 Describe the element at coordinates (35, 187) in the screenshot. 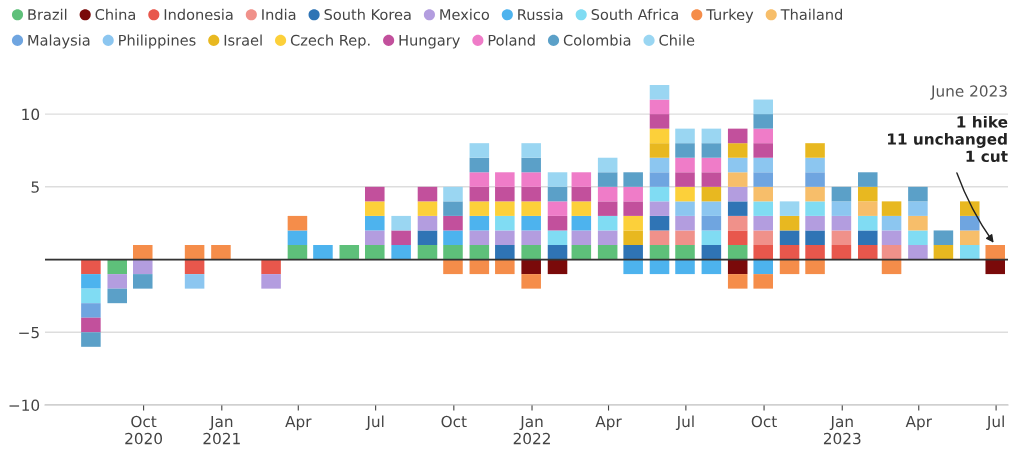

I see `y-tick-label: 5` at that location.